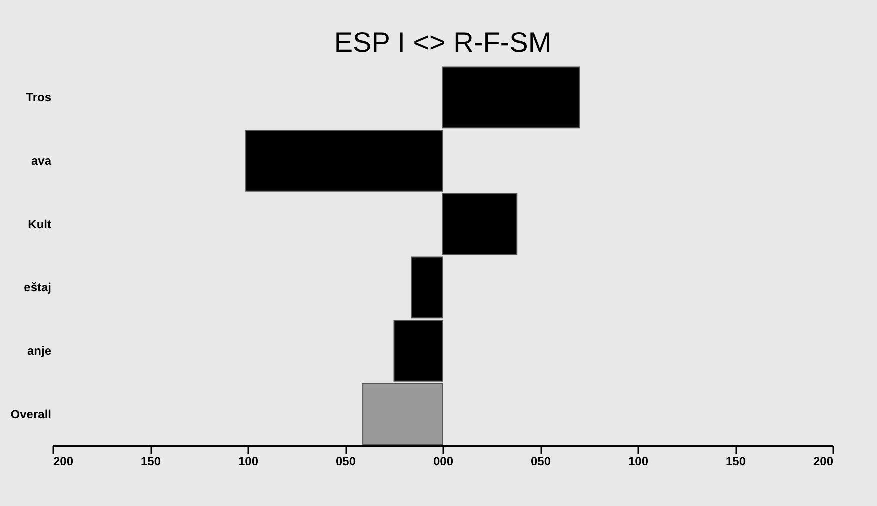  What do you see at coordinates (39, 351) in the screenshot?
I see `y-tick-label: anje` at bounding box center [39, 351].